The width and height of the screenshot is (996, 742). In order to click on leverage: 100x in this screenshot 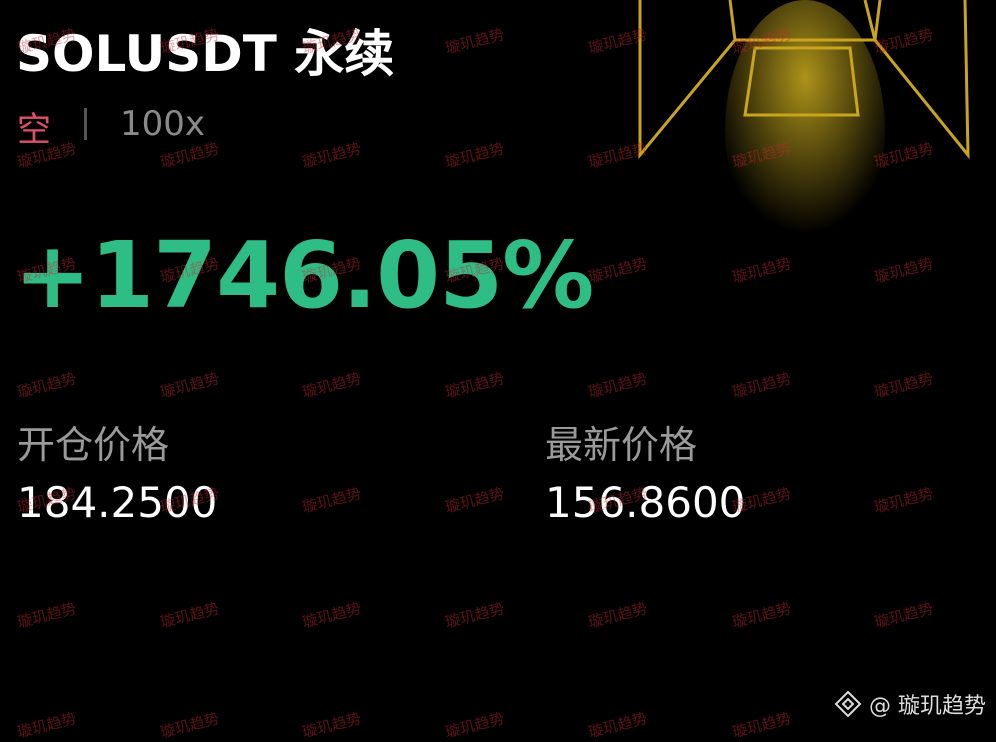, I will do `click(163, 124)`.